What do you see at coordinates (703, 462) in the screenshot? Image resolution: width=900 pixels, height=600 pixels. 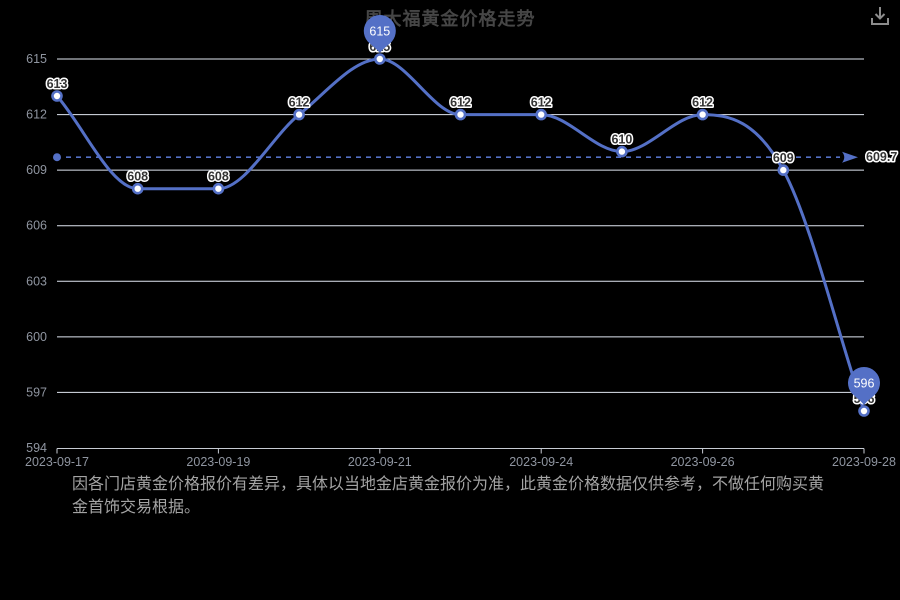 I see `x-axis-label: 2023-09-26` at bounding box center [703, 462].